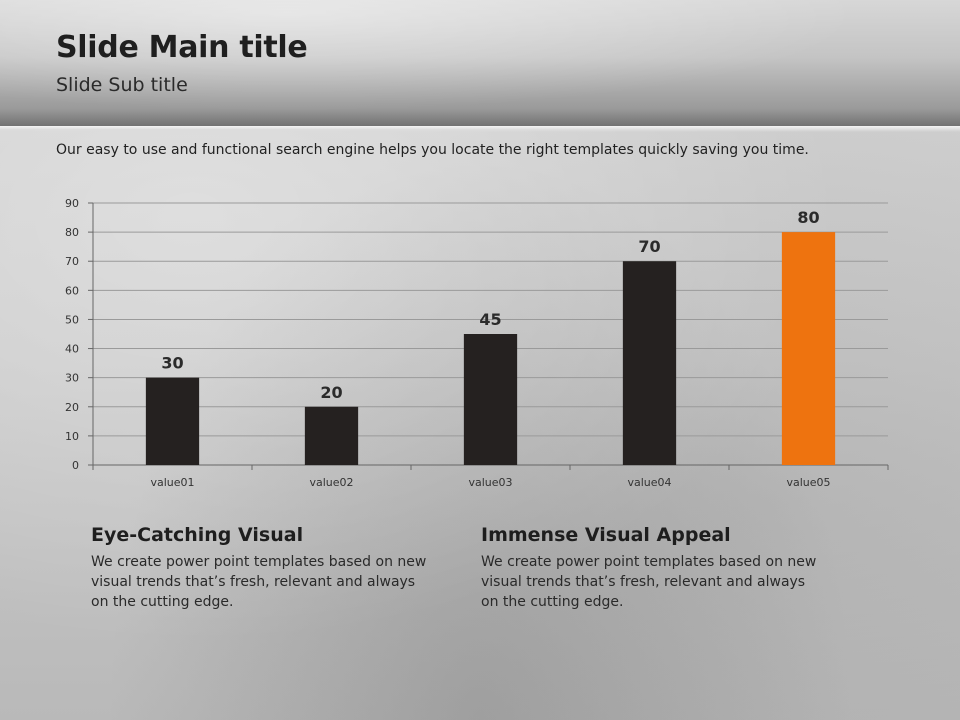 The width and height of the screenshot is (960, 720). Describe the element at coordinates (197, 535) in the screenshot. I see `feature-heading: Eye-Catching Visual` at that location.